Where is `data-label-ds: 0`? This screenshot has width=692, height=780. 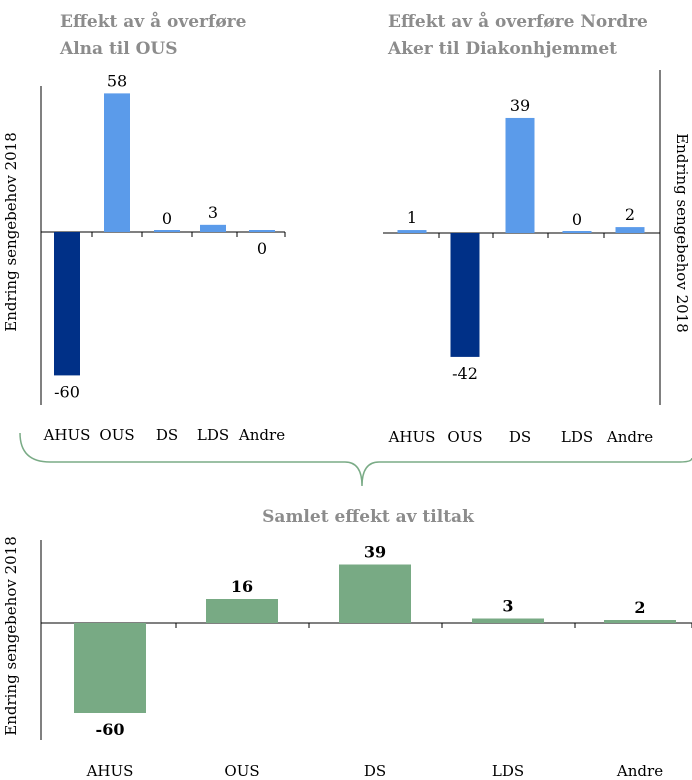
data-label-ds: 0 is located at coordinates (167, 218).